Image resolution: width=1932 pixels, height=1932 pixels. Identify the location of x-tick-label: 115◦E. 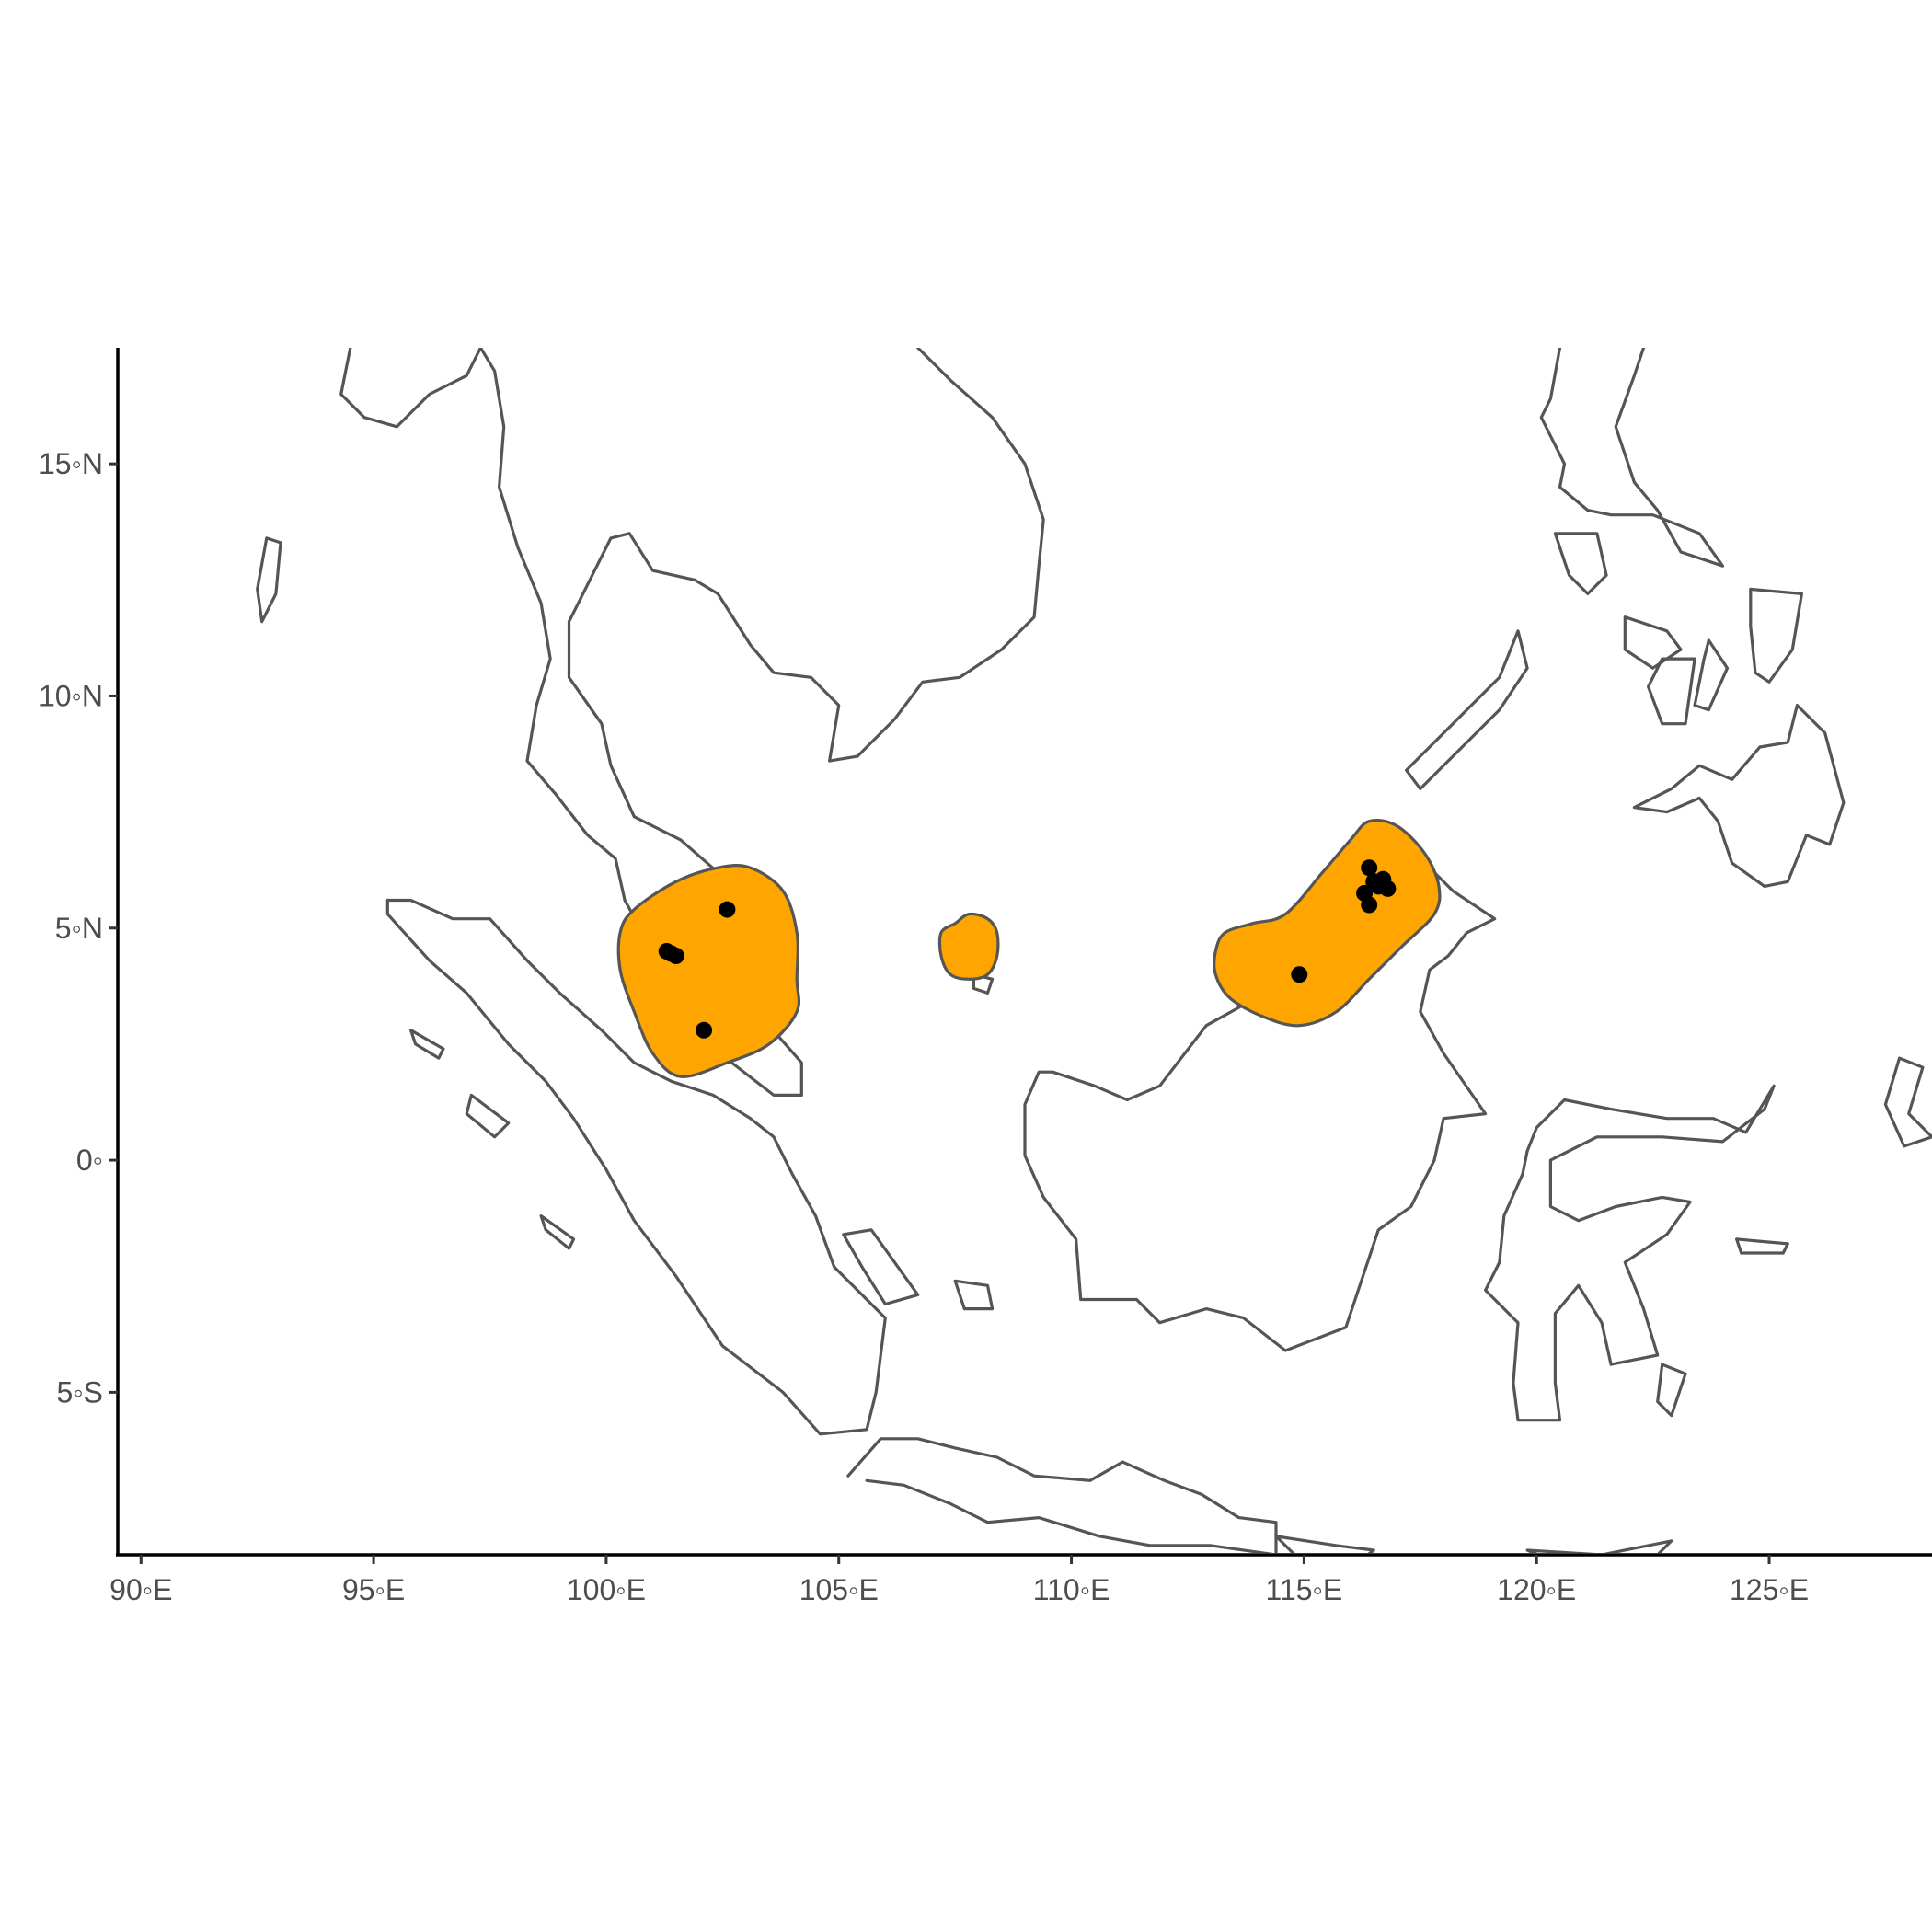
(1304, 1589).